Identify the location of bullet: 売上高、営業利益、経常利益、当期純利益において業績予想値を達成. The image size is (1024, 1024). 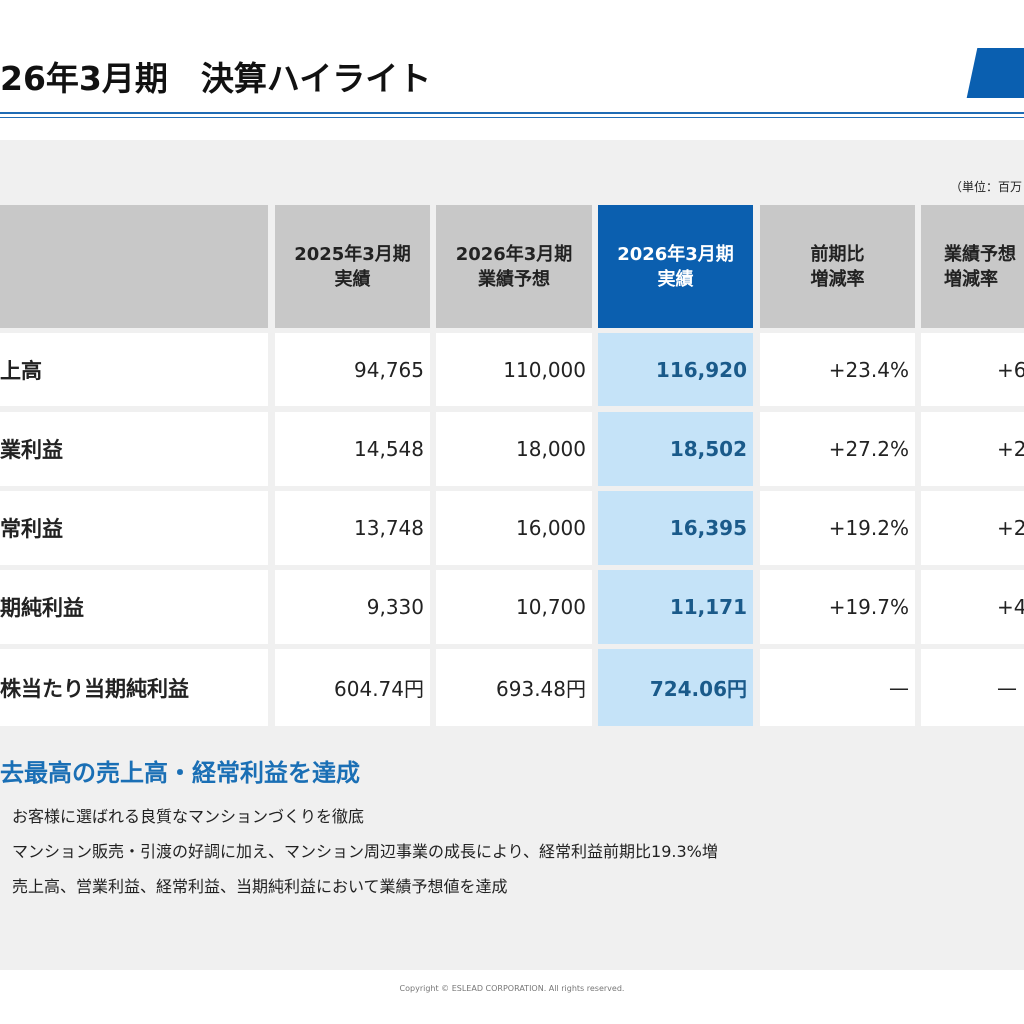
(260, 886).